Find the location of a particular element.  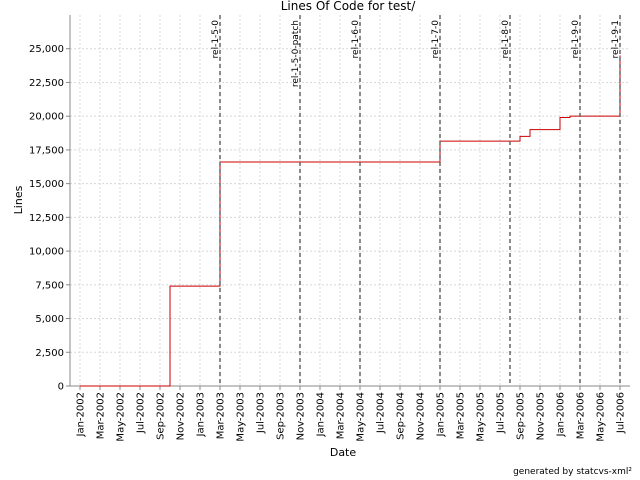

release-label: rel-1-5-0 is located at coordinates (216, 39).